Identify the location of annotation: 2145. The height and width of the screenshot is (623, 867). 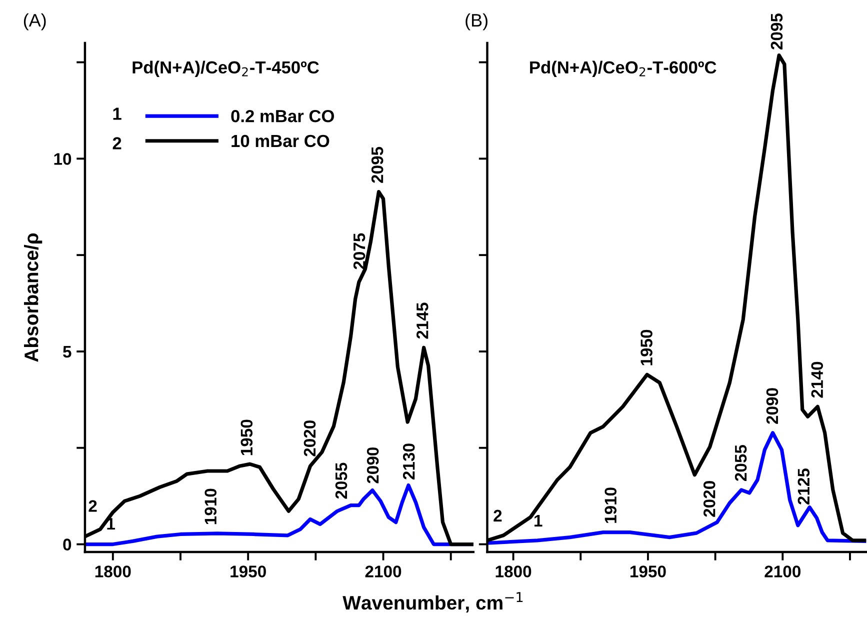
(422, 320).